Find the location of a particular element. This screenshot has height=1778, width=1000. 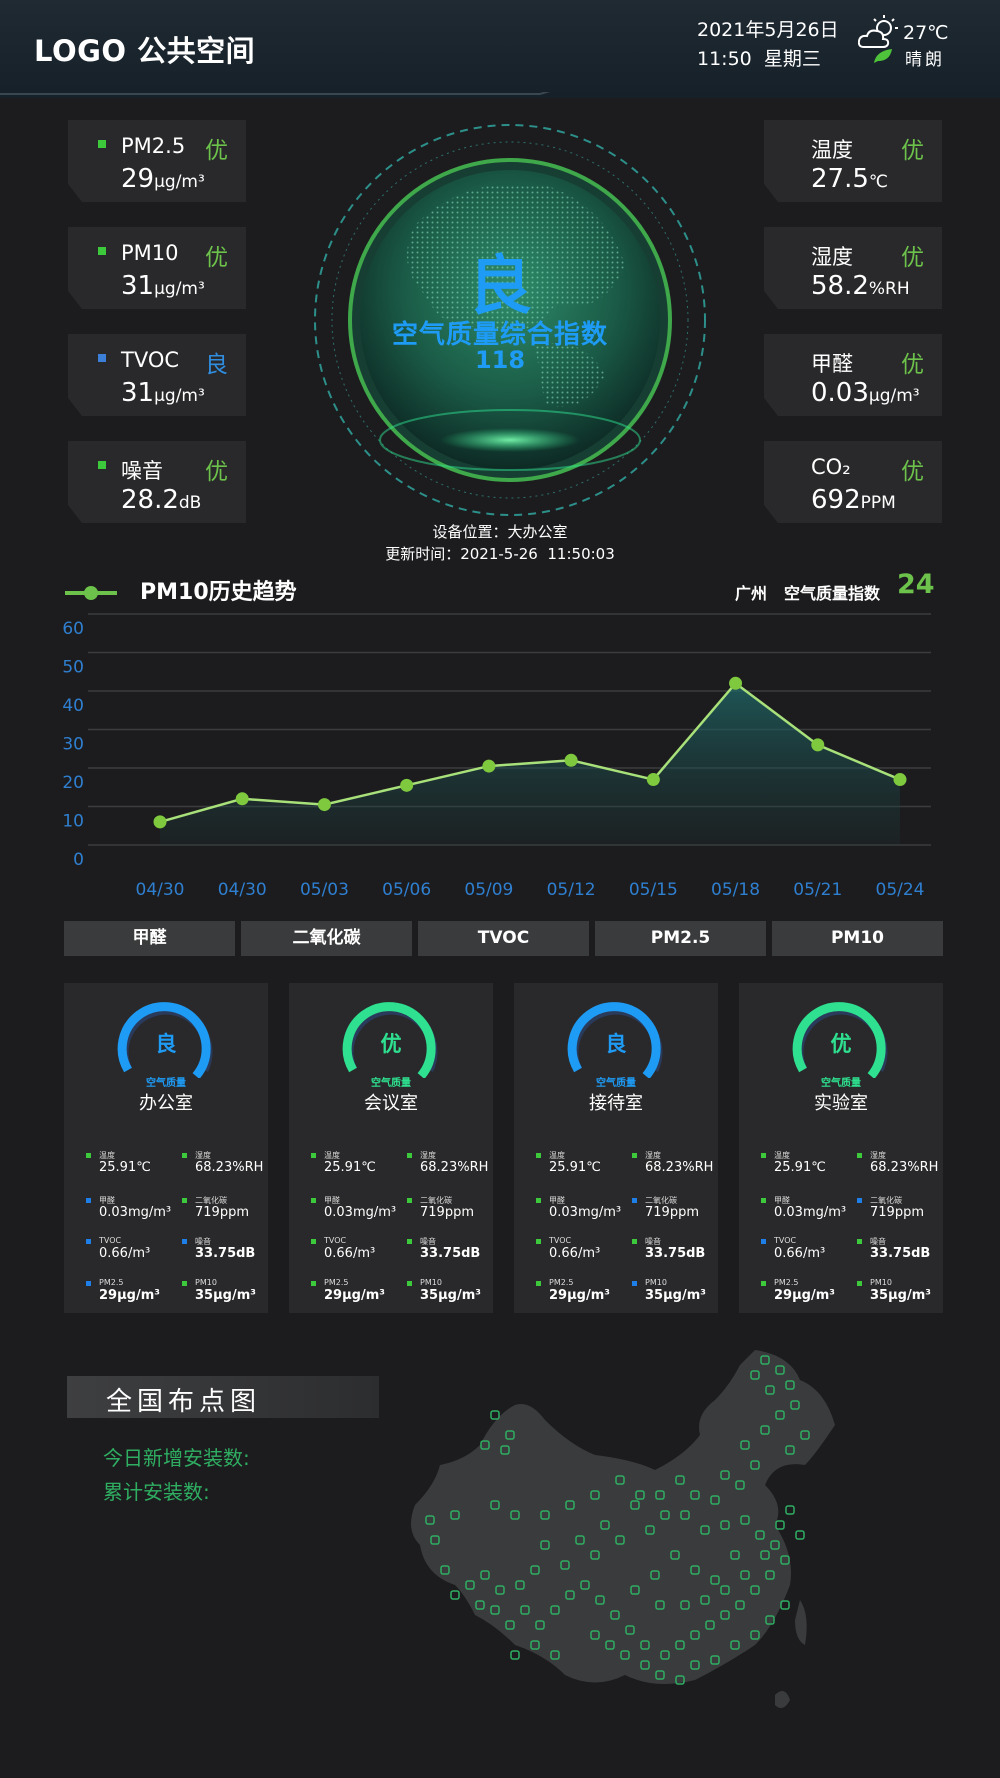

tab-tvoc: TVOC is located at coordinates (503, 938).